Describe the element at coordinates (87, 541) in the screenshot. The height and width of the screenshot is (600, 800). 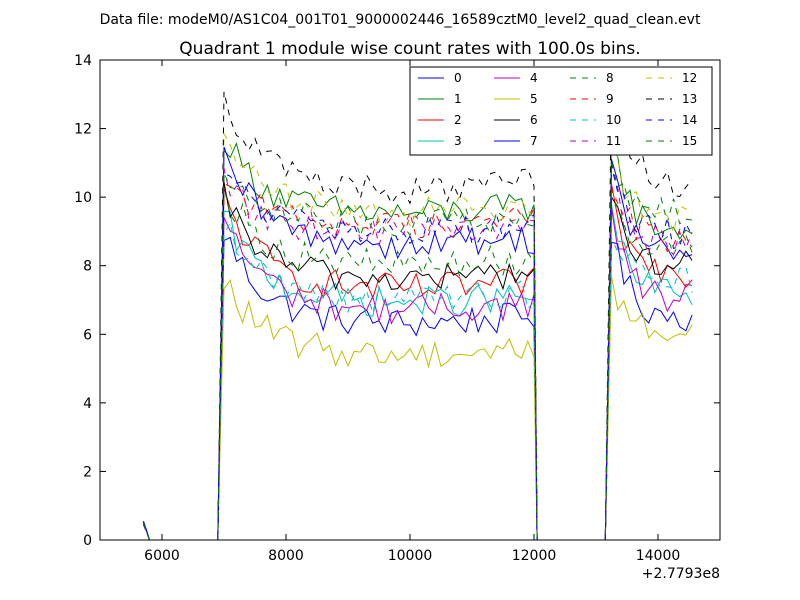
I see `y-tick-label: 0` at that location.